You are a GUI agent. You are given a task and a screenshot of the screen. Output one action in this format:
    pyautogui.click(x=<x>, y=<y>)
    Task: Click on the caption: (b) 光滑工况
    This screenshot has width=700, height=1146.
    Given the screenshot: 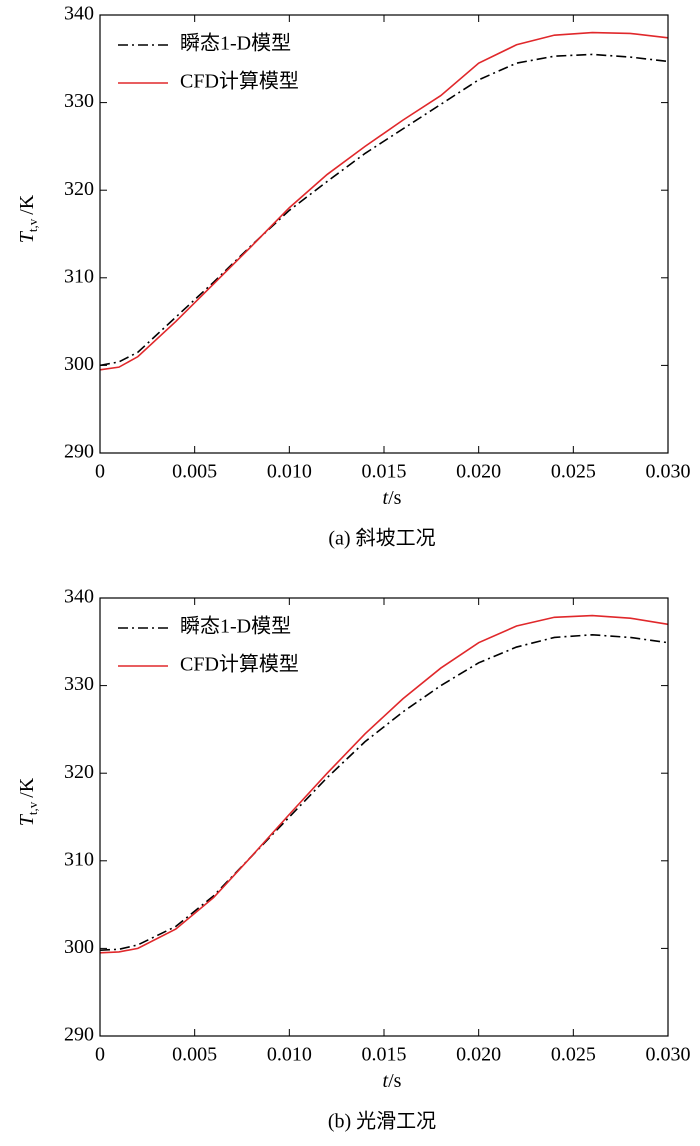 What is the action you would take?
    pyautogui.click(x=382, y=1121)
    